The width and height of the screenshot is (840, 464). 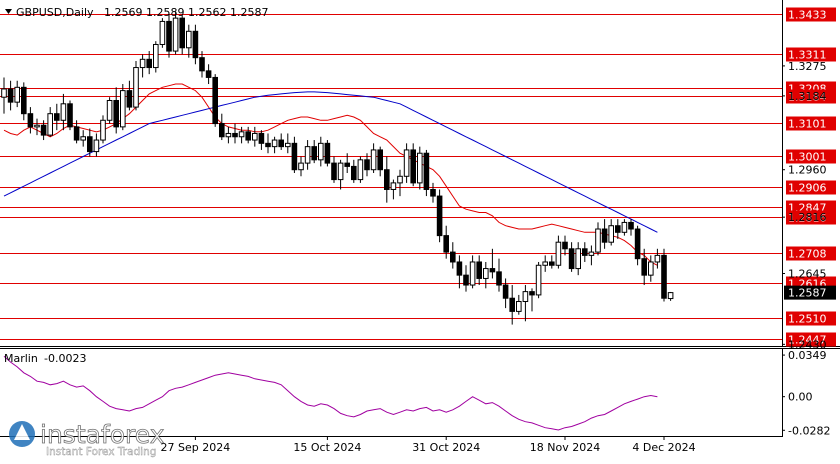 I want to click on symbol-menu-triangle-icon, so click(x=8, y=11).